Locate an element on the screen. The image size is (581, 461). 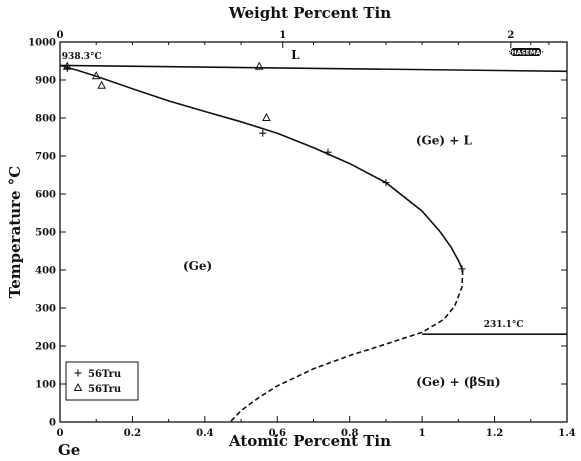
region-label: (Ge) + L is located at coordinates (444, 141).